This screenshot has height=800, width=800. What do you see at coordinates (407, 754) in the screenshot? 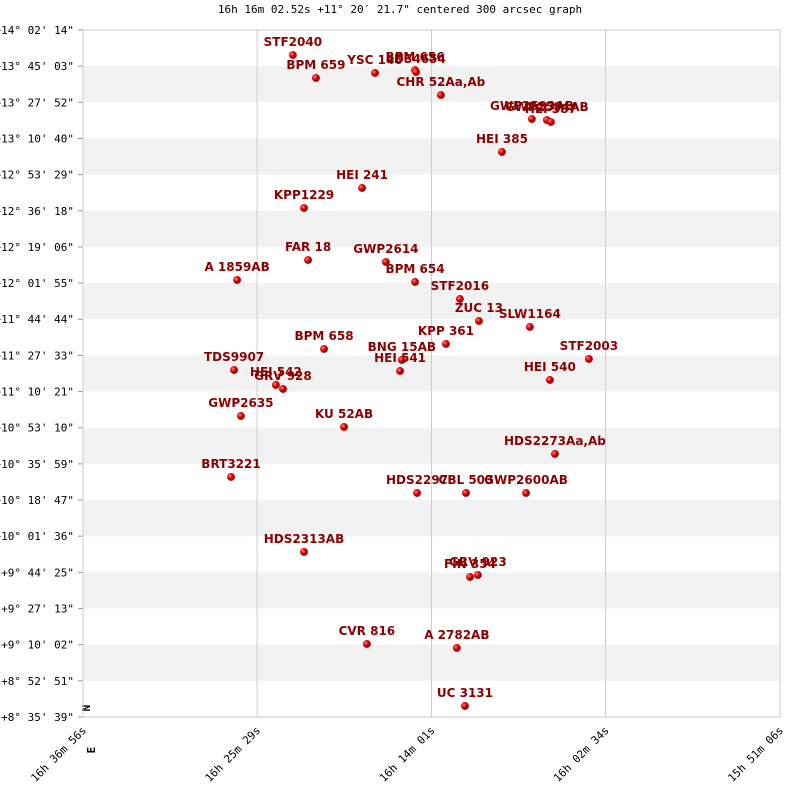
I see `x-tick-label: 16h 14m 01s` at bounding box center [407, 754].